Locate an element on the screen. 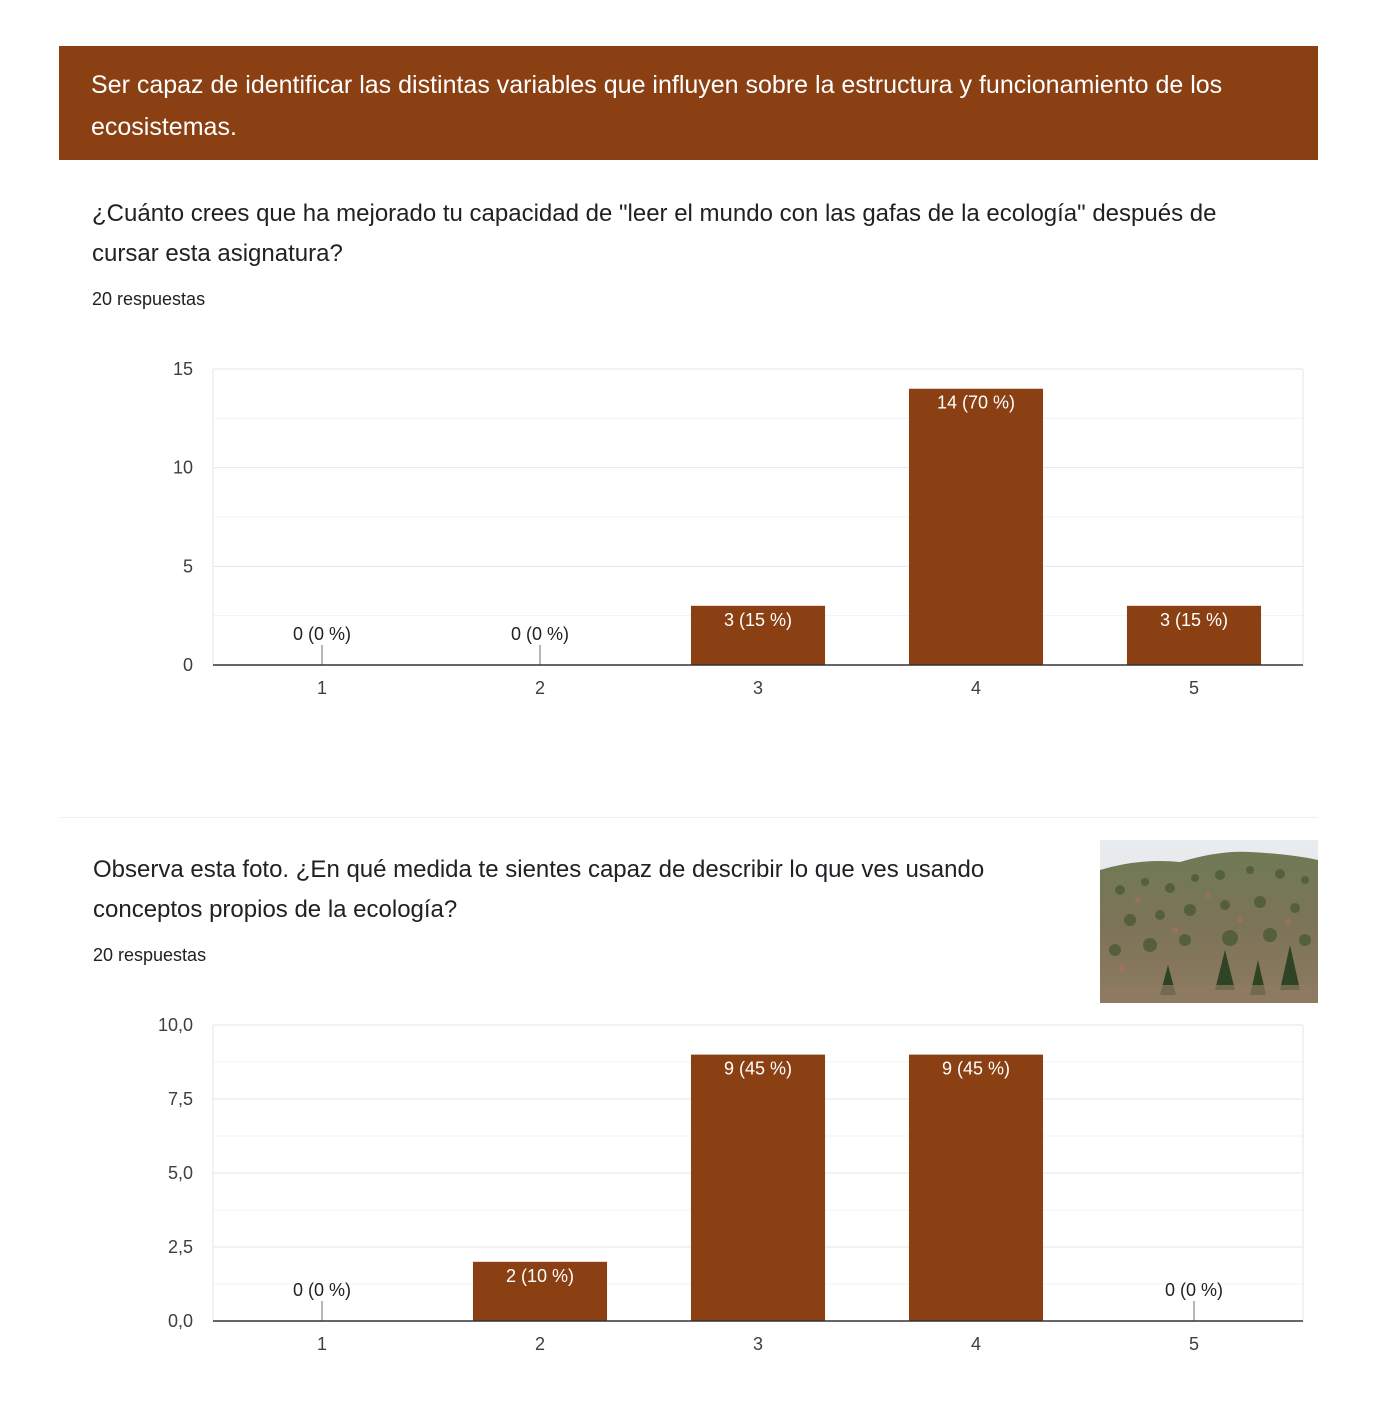 Image resolution: width=1377 pixels, height=1420 pixels. y-tick-label: 15 is located at coordinates (183, 369).